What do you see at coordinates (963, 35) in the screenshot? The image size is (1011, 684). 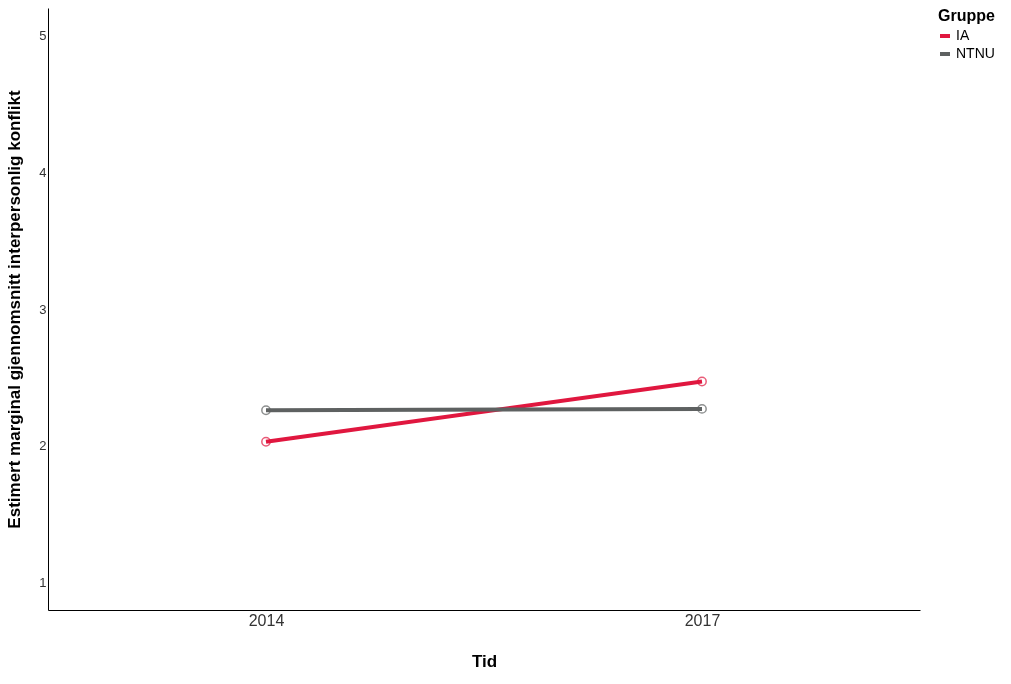 I see `legend-label: IA` at bounding box center [963, 35].